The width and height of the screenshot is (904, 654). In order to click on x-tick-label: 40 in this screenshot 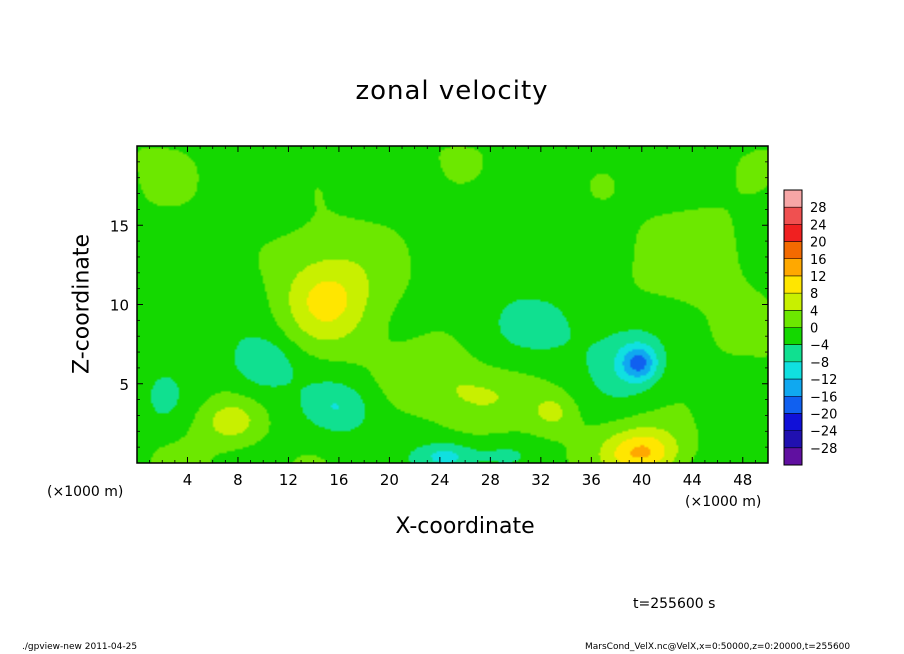, I will do `click(641, 480)`.